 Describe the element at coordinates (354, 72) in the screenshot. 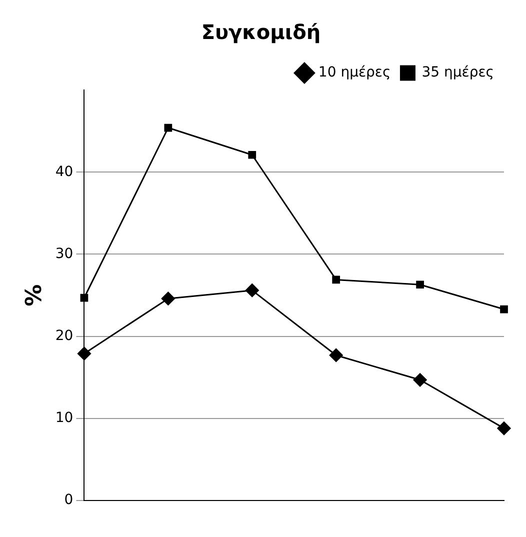

I see `legend-label: 10 ημέρες` at that location.